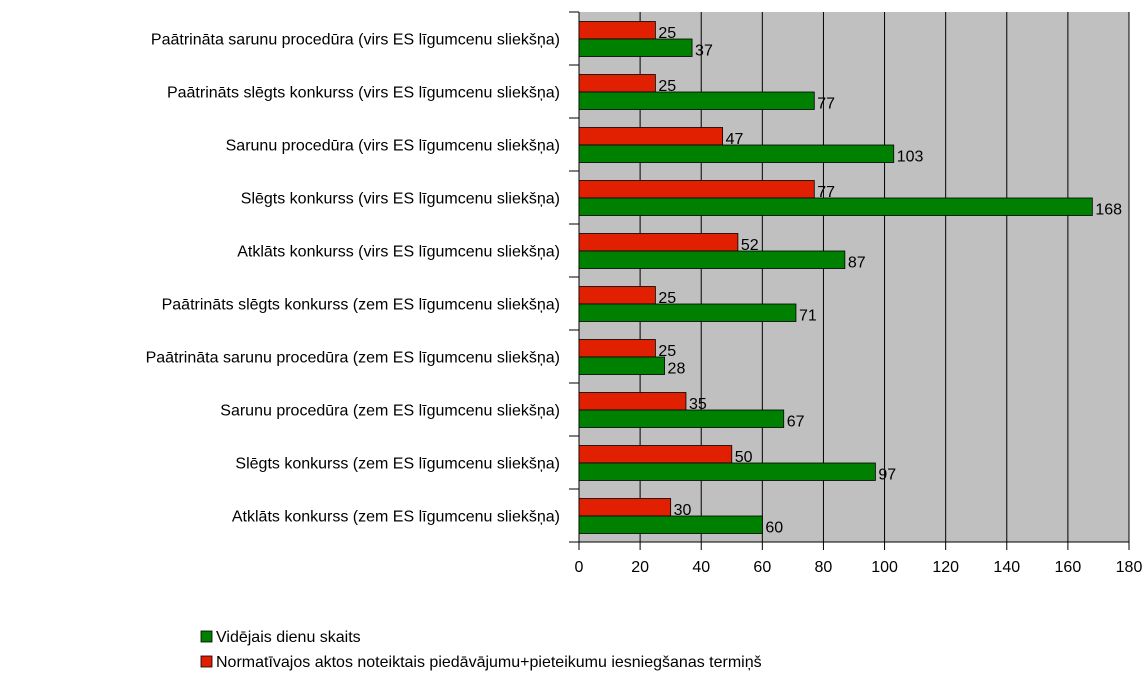  I want to click on x-tick-label: 0, so click(579, 567).